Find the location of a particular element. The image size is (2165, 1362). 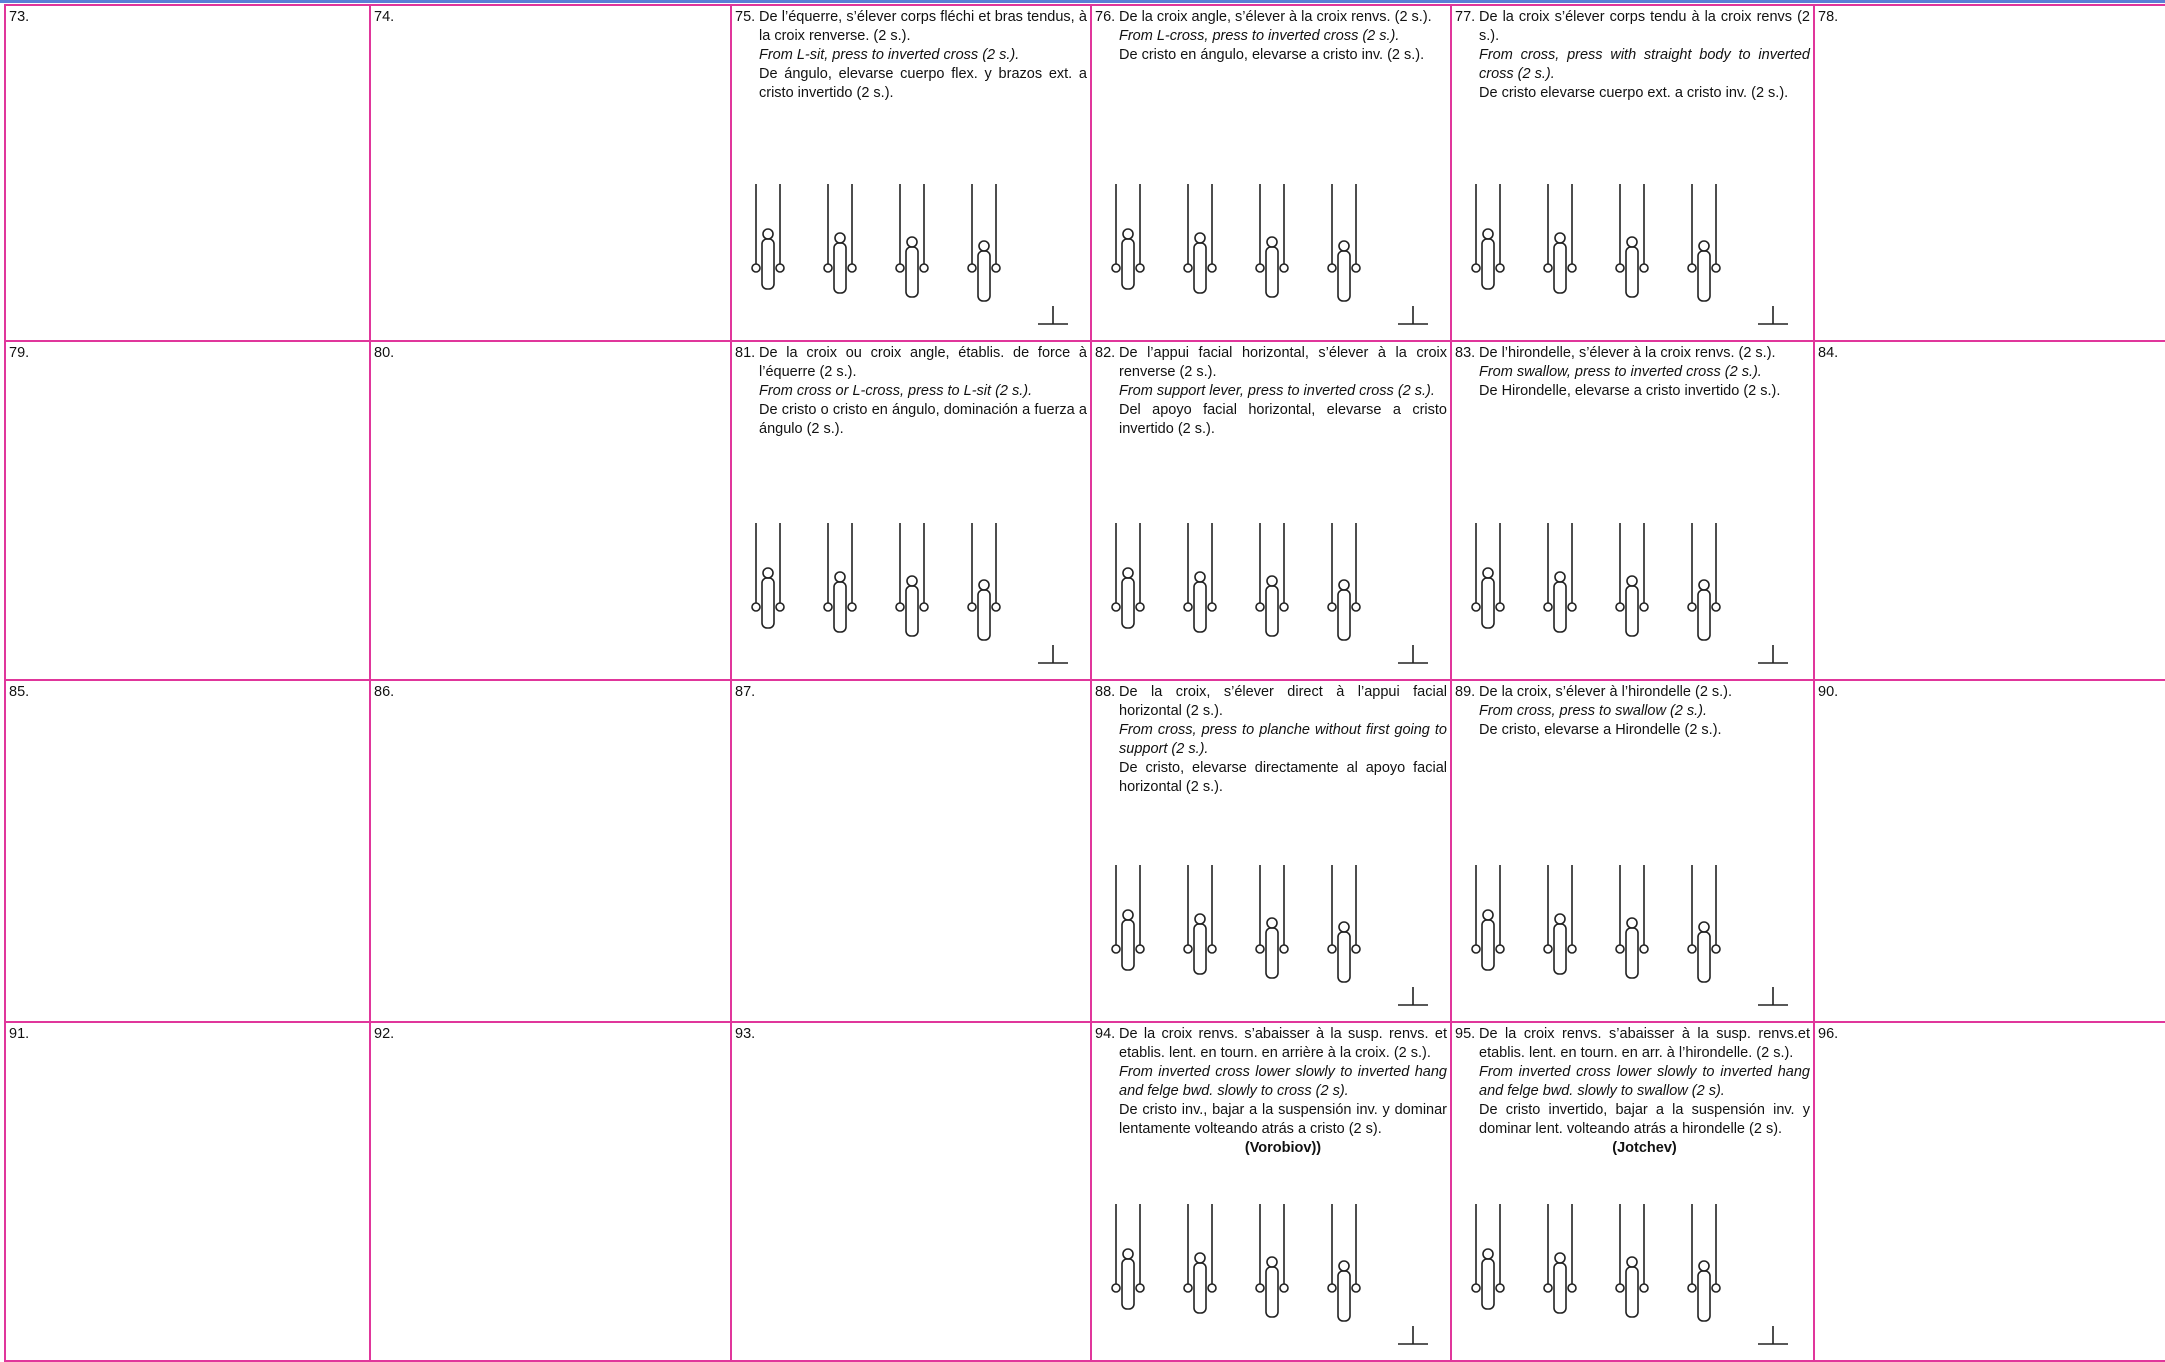

exercise-cell: 92. is located at coordinates (550, 1191).